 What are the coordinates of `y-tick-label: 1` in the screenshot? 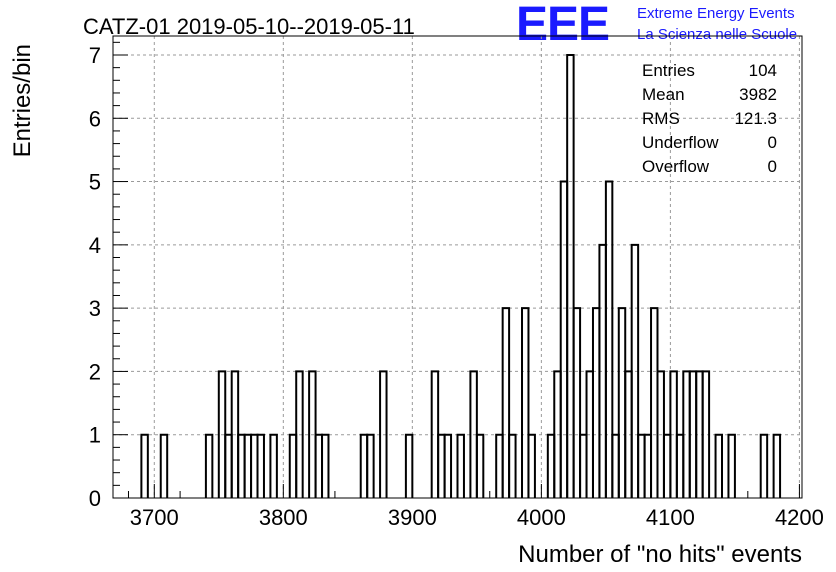 It's located at (95, 435).